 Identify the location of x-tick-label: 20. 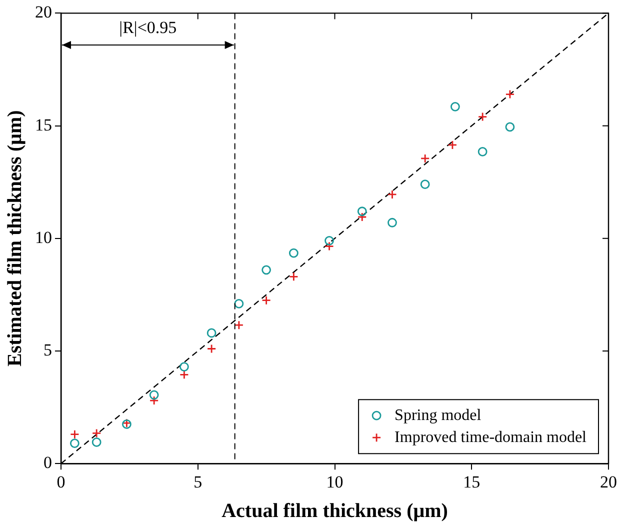
(608, 482).